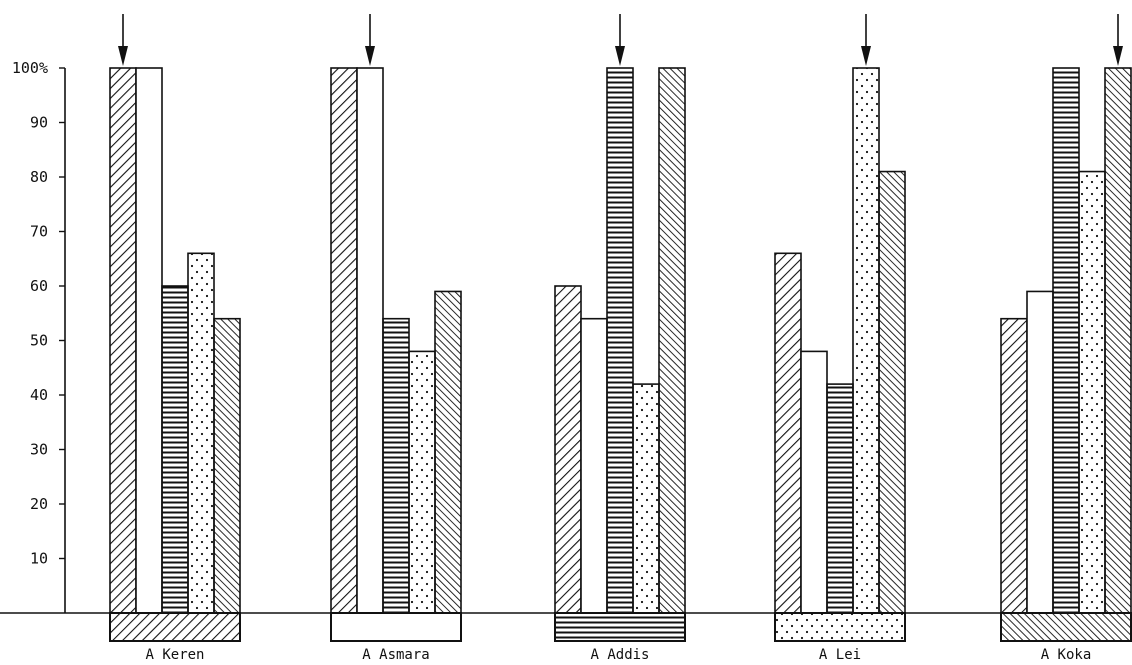 The height and width of the screenshot is (665, 1132). Describe the element at coordinates (174, 655) in the screenshot. I see `category-label: A Keren` at that location.